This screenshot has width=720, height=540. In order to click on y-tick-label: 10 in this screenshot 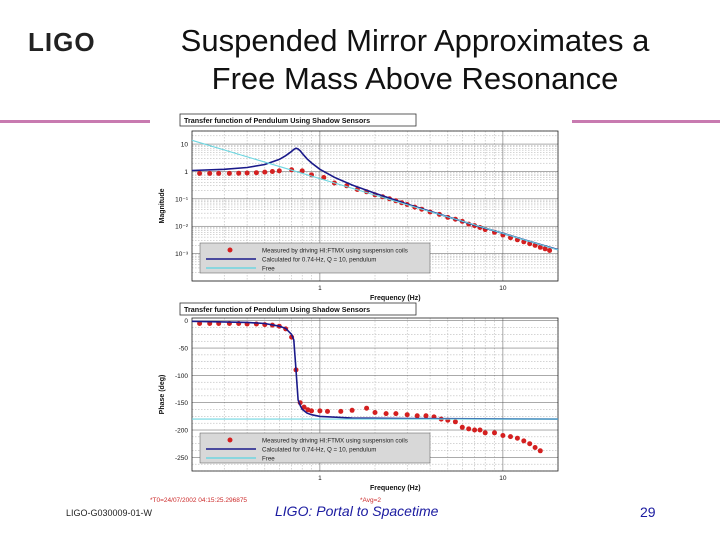, I will do `click(185, 145)`.